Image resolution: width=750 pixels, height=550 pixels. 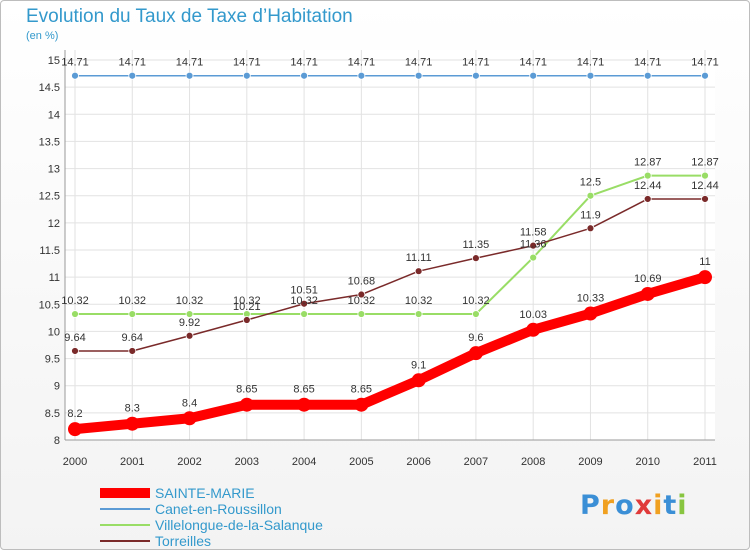 What do you see at coordinates (54, 61) in the screenshot?
I see `y-tick-label: 15` at bounding box center [54, 61].